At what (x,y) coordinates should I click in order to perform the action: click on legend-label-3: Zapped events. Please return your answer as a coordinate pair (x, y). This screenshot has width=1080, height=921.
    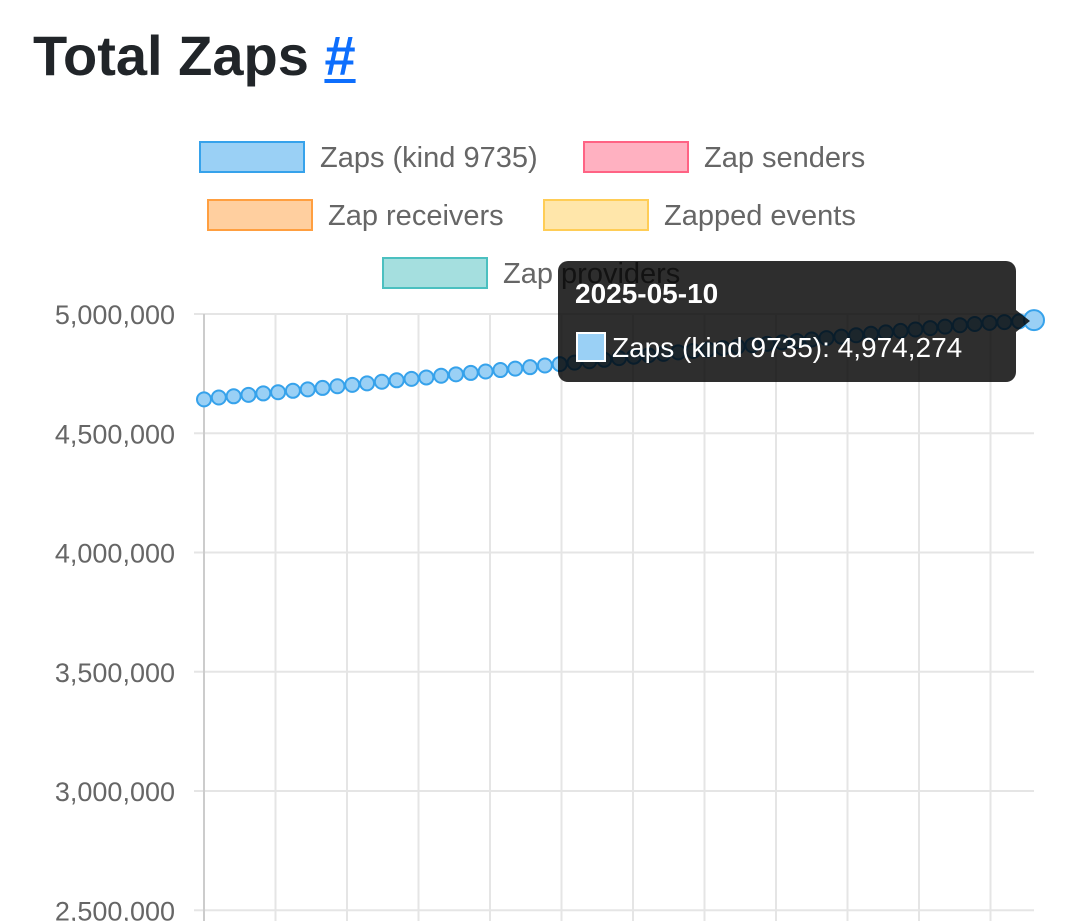
    Looking at the image, I should click on (760, 216).